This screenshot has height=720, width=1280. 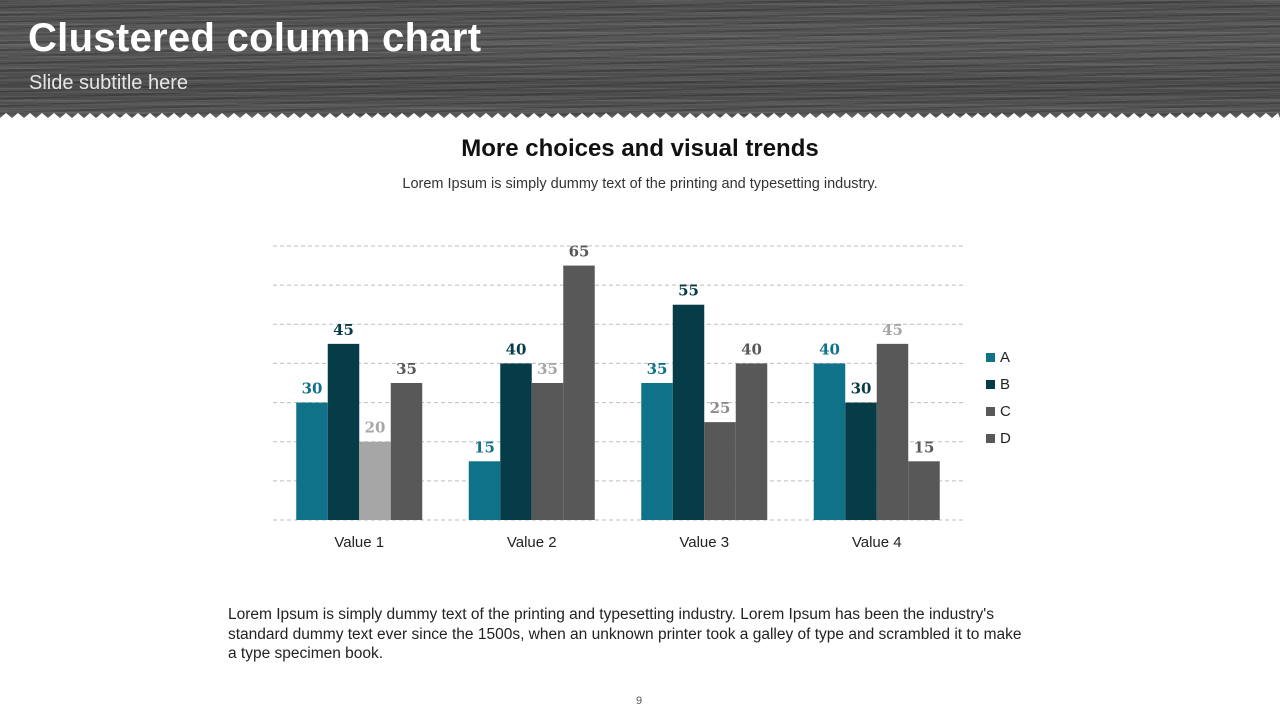 I want to click on page-number: 9, so click(x=639, y=701).